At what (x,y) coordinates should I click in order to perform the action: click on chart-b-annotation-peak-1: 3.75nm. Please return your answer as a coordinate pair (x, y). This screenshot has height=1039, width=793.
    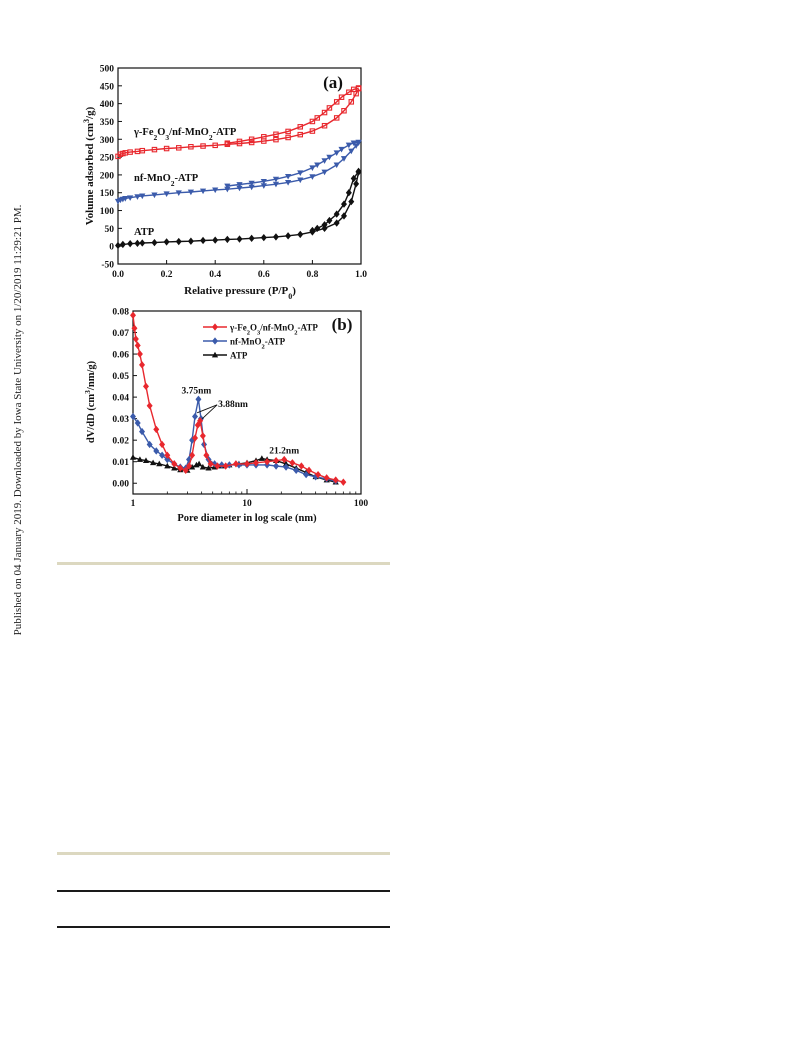
    Looking at the image, I should click on (197, 391).